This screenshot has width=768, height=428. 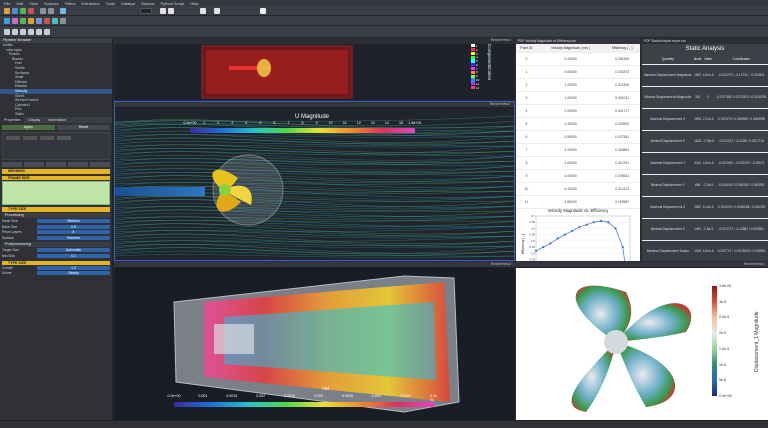 What do you see at coordinates (51, 11) in the screenshot?
I see `redo-icon` at bounding box center [51, 11].